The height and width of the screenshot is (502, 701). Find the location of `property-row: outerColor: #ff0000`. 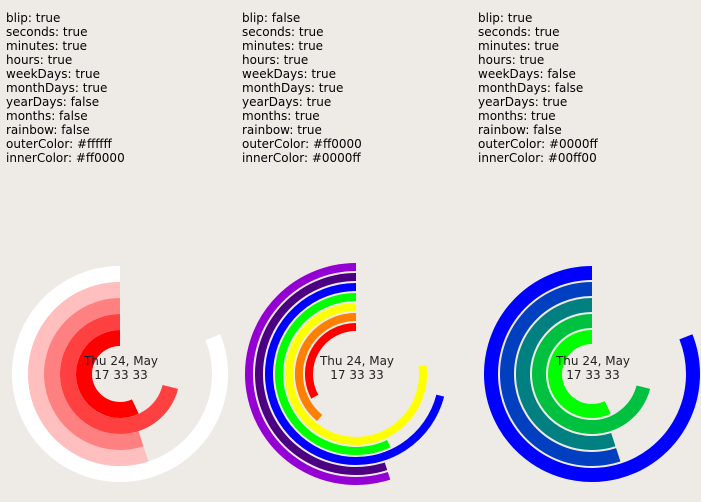

property-row: outerColor: #ff0000 is located at coordinates (302, 144).